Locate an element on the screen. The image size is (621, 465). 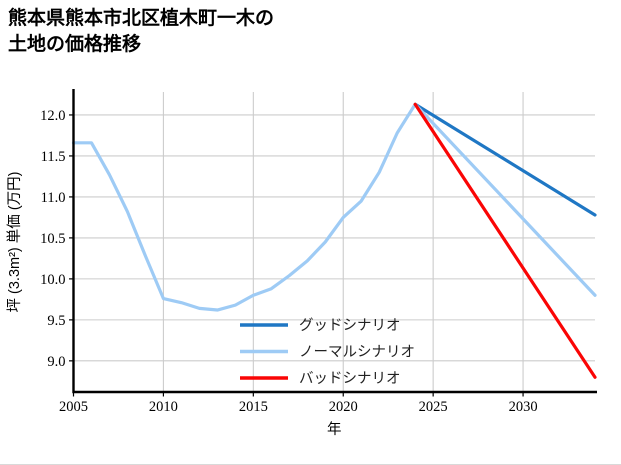
y-tick-label: 9.0 is located at coordinates (56, 362).